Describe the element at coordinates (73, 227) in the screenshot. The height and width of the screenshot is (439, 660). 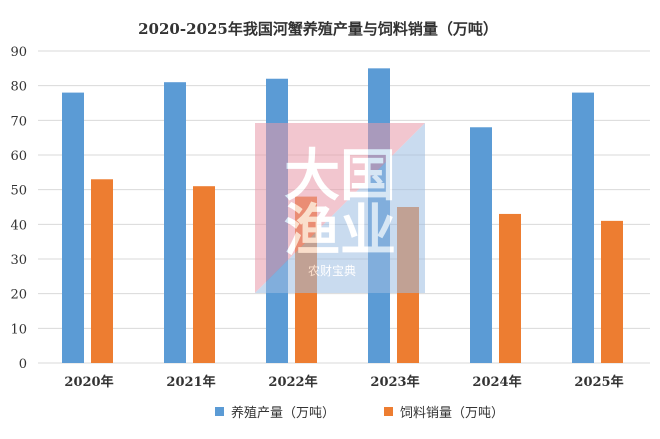
I see `bar-farming-2020年` at that location.